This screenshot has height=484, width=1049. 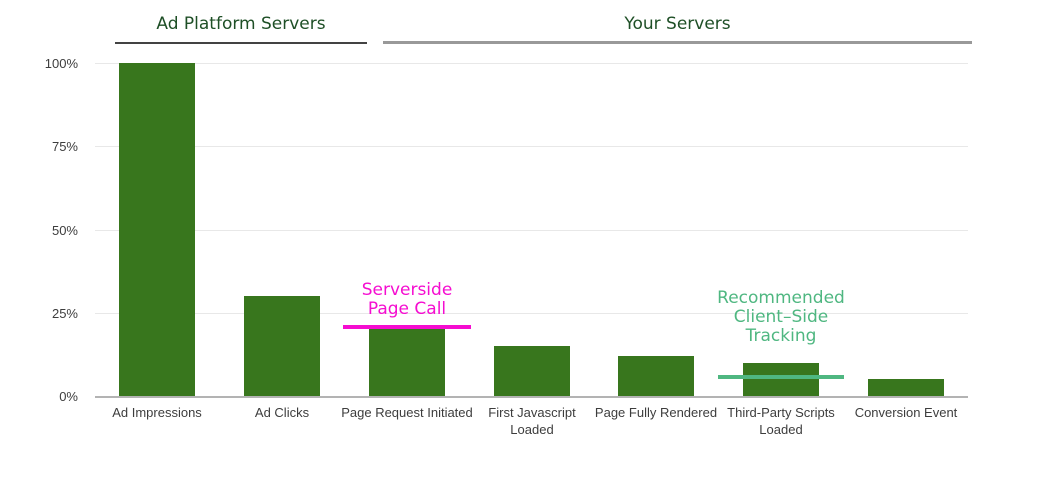 I want to click on x-axis-label: Ad Impressions, so click(x=157, y=412).